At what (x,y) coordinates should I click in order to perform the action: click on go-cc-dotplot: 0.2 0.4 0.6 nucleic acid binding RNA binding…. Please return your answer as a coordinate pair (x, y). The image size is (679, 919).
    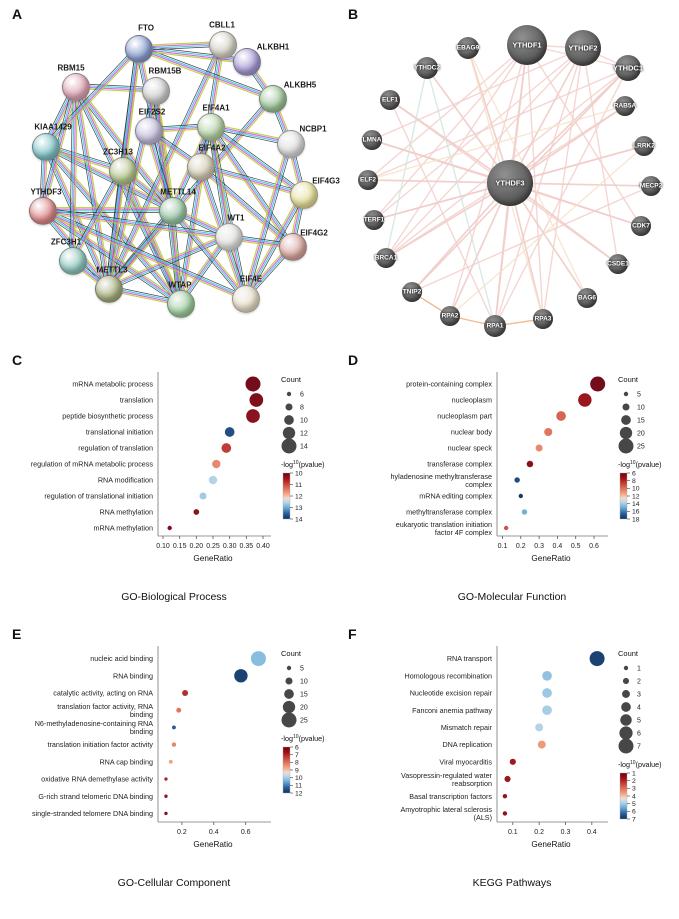
    Looking at the image, I should click on (174, 764).